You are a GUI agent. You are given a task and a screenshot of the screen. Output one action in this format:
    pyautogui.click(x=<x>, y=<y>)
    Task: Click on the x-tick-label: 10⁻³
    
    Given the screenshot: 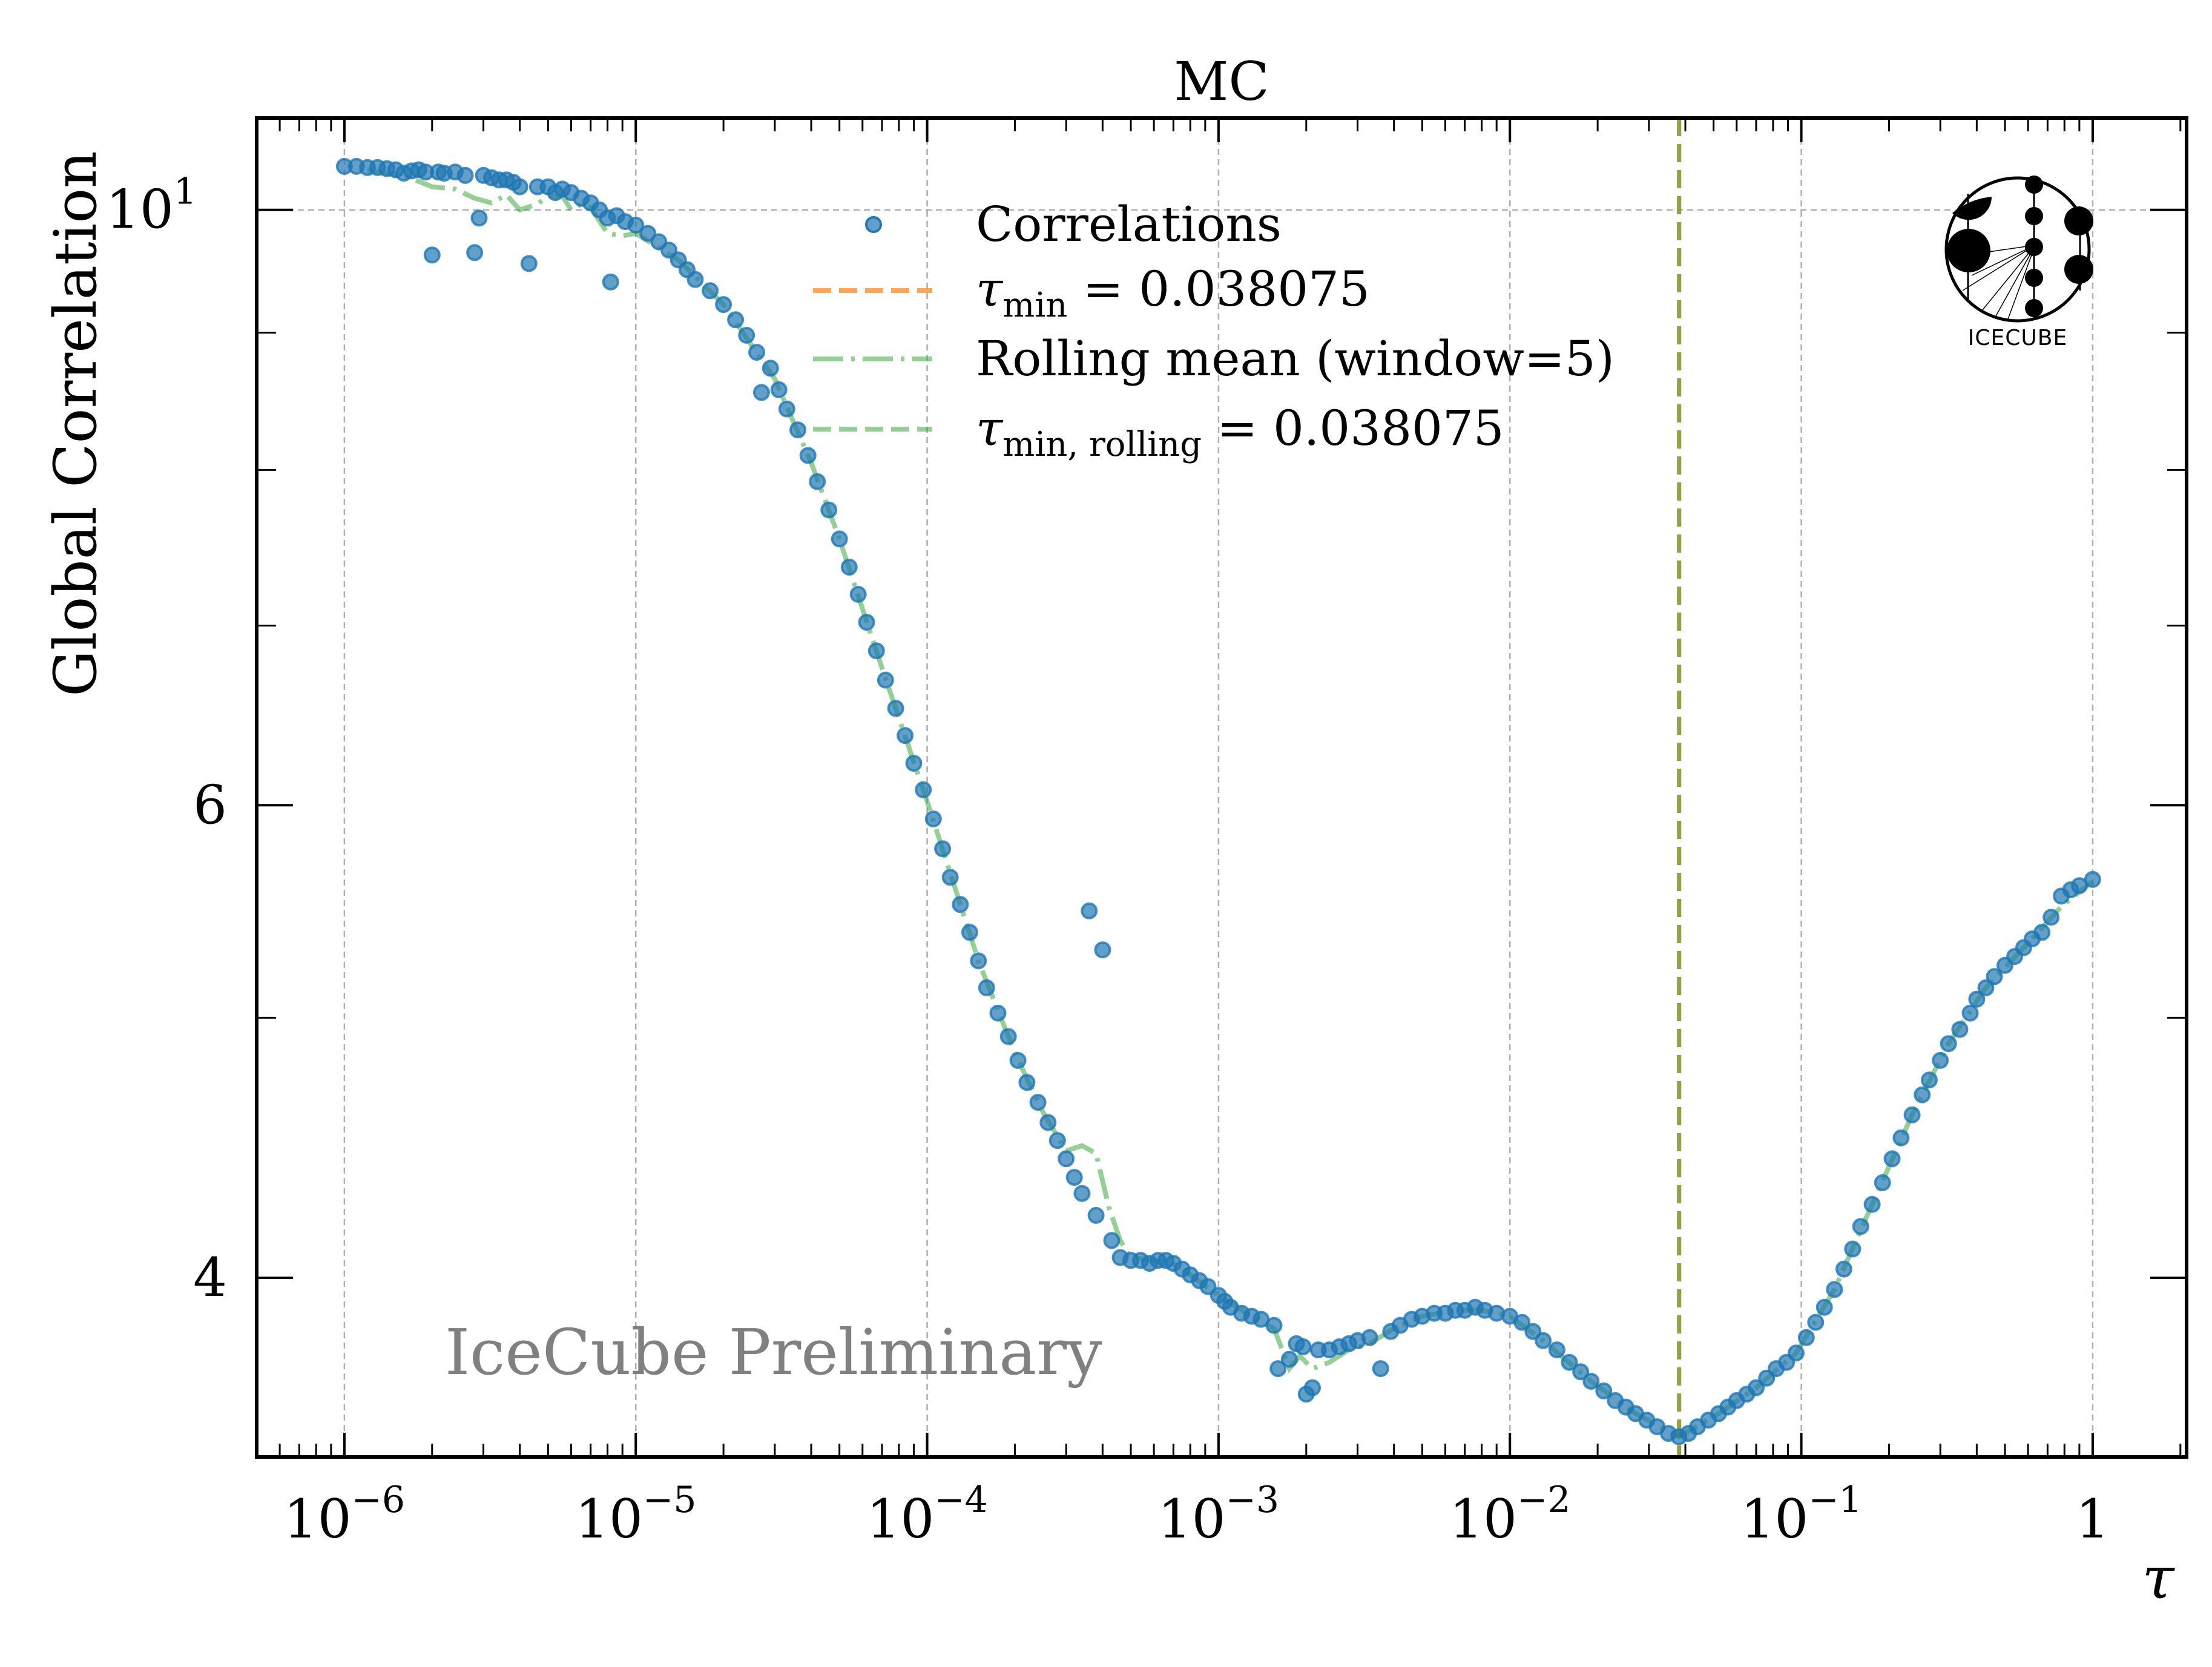 What is the action you would take?
    pyautogui.click(x=1218, y=1514)
    